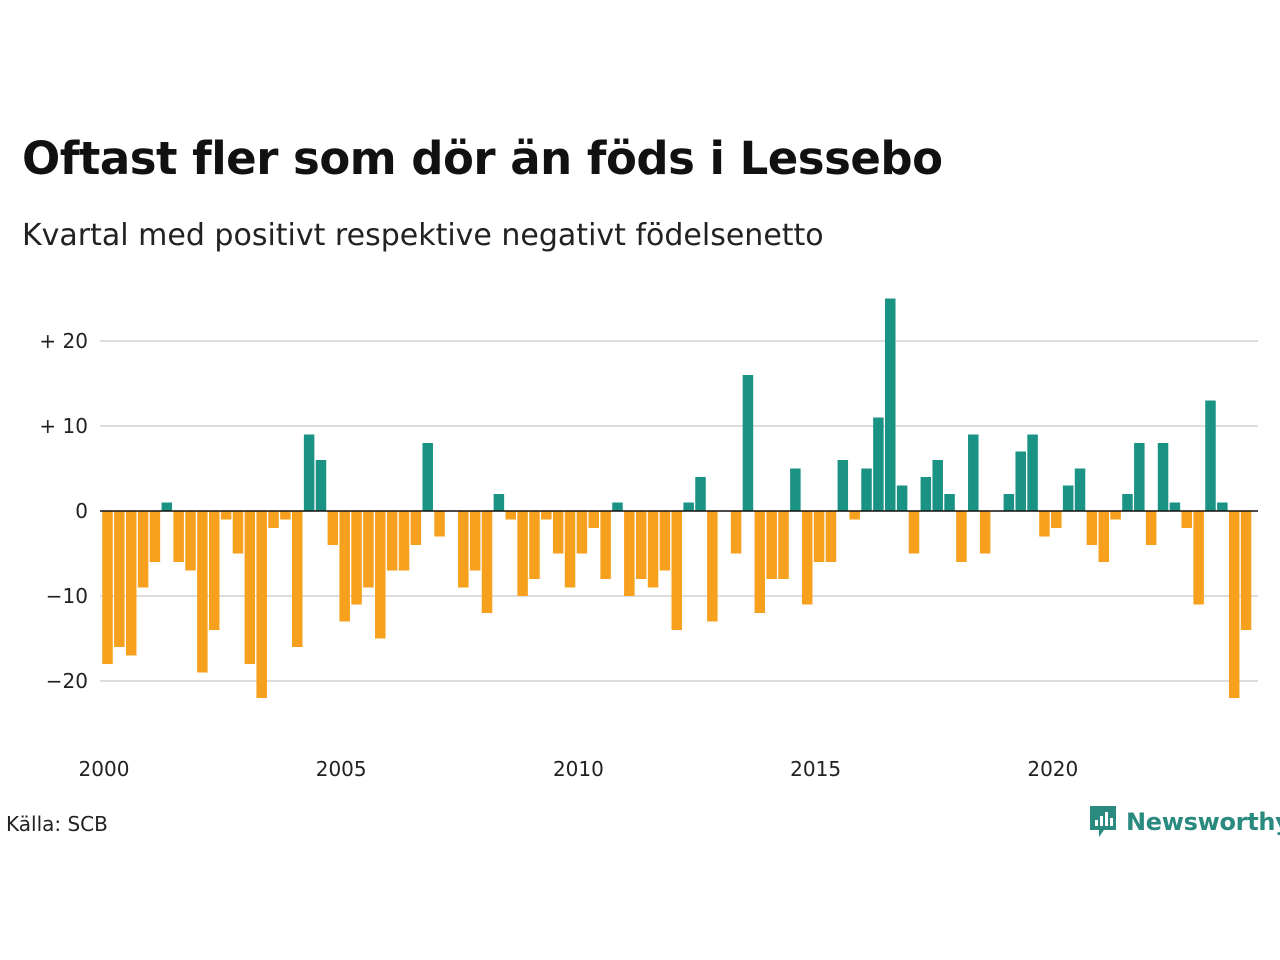 This screenshot has height=960, width=1280. Describe the element at coordinates (67, 596) in the screenshot. I see `y-tick-label: −10` at that location.